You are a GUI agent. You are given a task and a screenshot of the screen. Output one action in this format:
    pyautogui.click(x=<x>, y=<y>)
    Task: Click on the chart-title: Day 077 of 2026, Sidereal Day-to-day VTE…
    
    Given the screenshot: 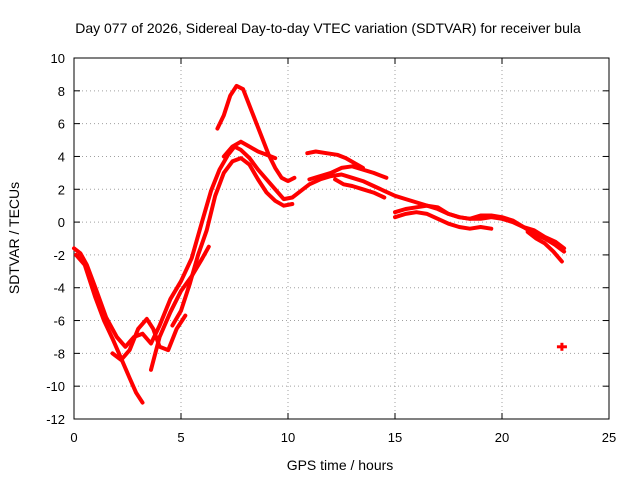 What is the action you would take?
    pyautogui.click(x=328, y=28)
    